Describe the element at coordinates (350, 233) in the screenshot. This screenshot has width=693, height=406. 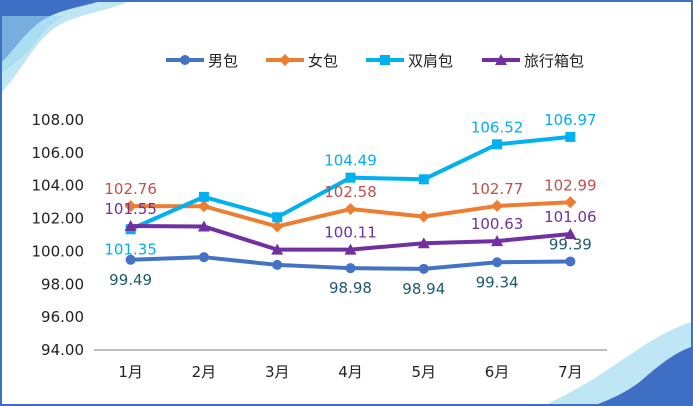
I see `data-label: 100.11` at that location.